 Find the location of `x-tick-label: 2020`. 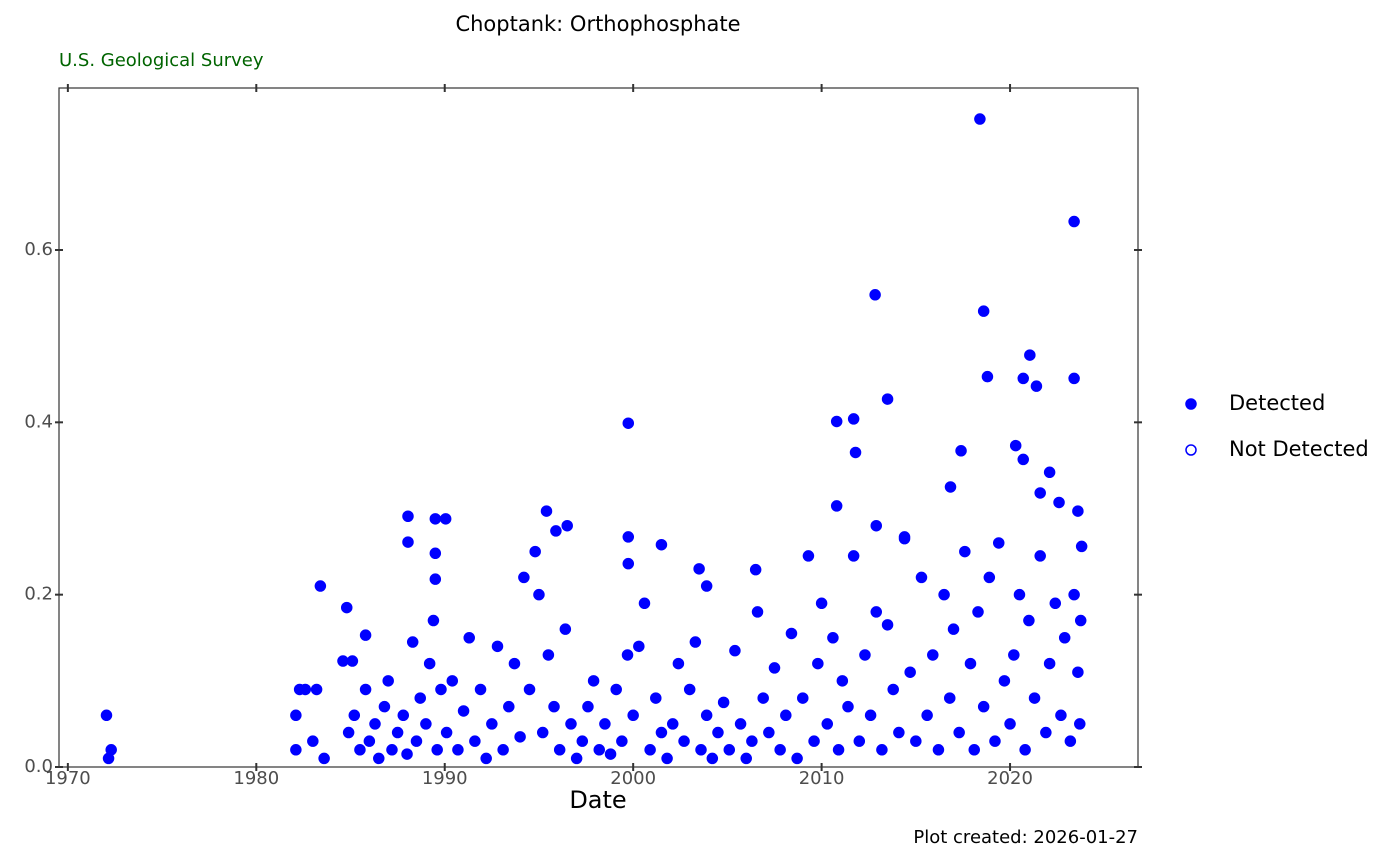

x-tick-label: 2020 is located at coordinates (1010, 778).